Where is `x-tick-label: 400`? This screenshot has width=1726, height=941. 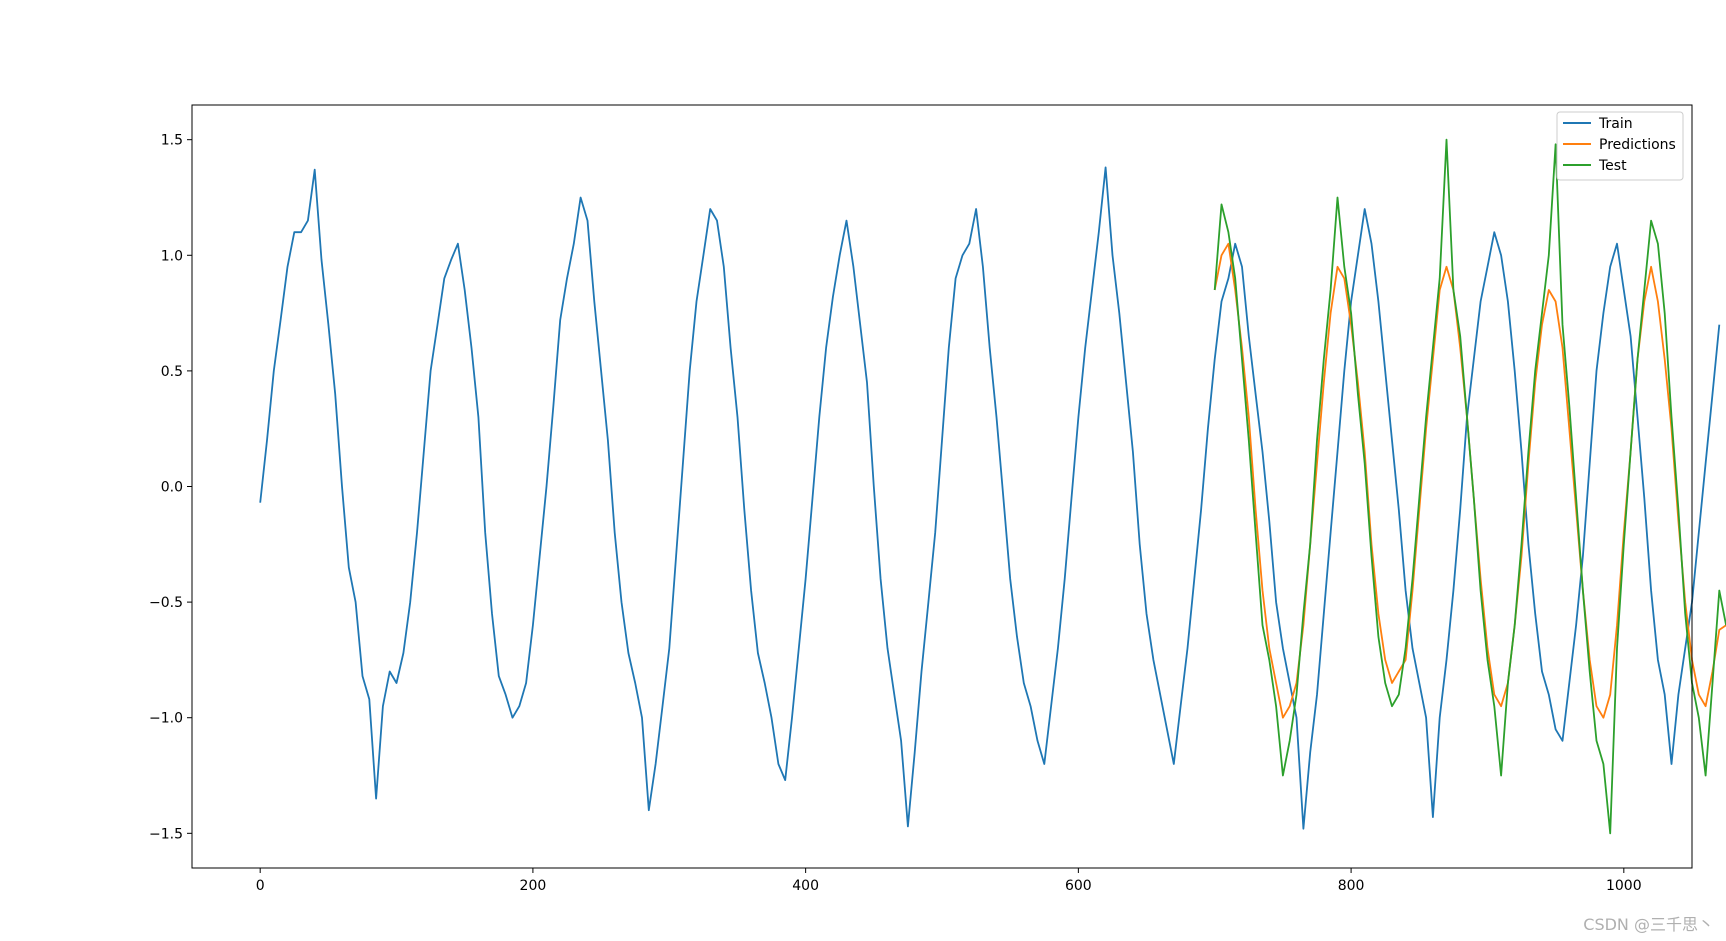 x-tick-label: 400 is located at coordinates (805, 886).